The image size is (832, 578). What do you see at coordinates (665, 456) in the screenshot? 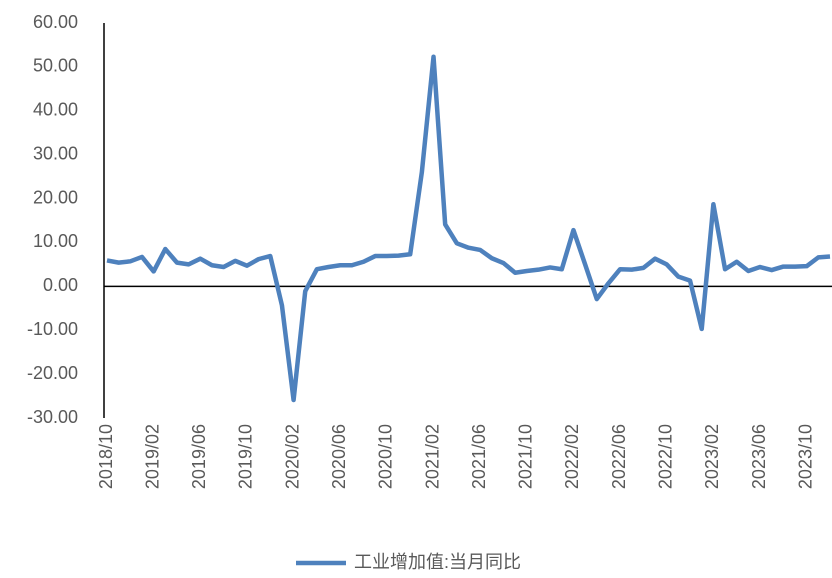
I see `x-tick-label: 2022/10` at bounding box center [665, 456].